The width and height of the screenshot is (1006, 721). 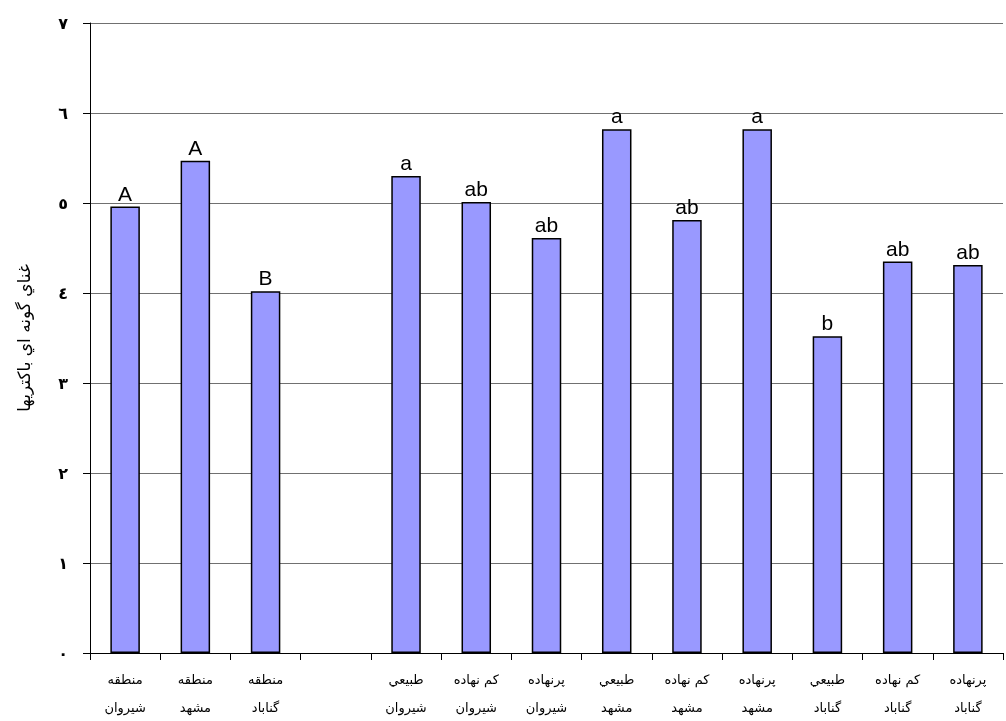 I want to click on y-tick-label: ٣, so click(x=63, y=383).